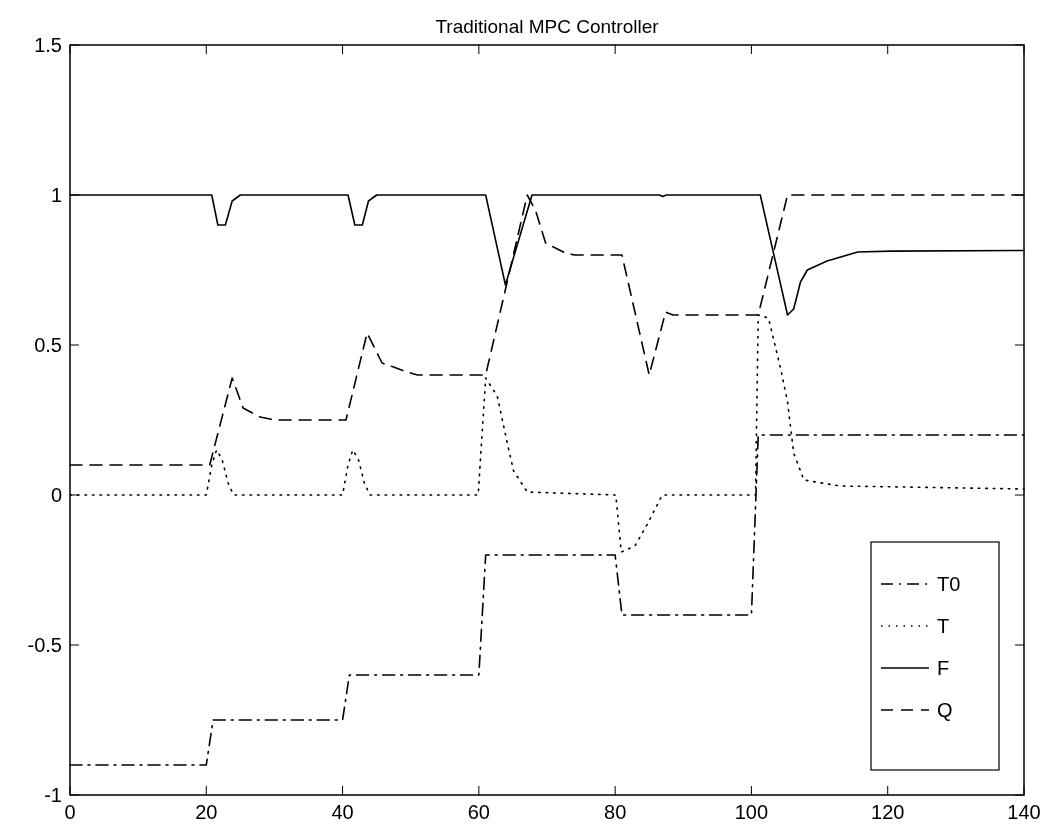 The image size is (1056, 828). What do you see at coordinates (1024, 812) in the screenshot?
I see `x-tick-label: 140` at bounding box center [1024, 812].